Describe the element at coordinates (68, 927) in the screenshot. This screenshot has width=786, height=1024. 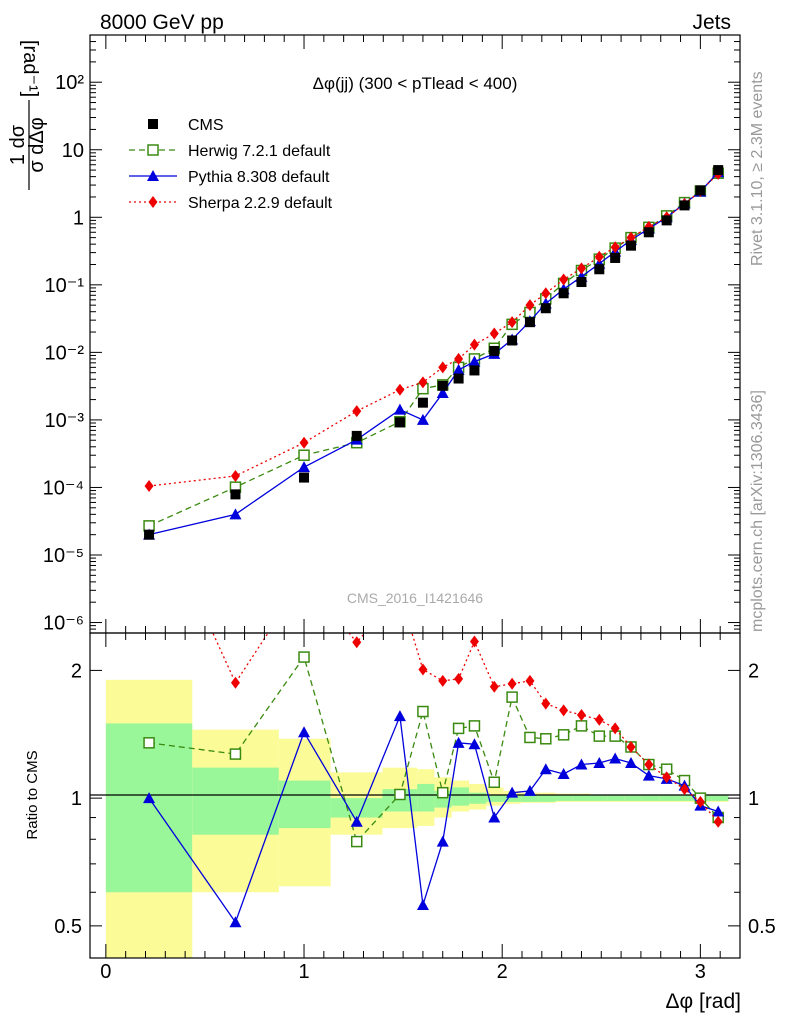
I see `ratio-tick-label: 0.5` at that location.